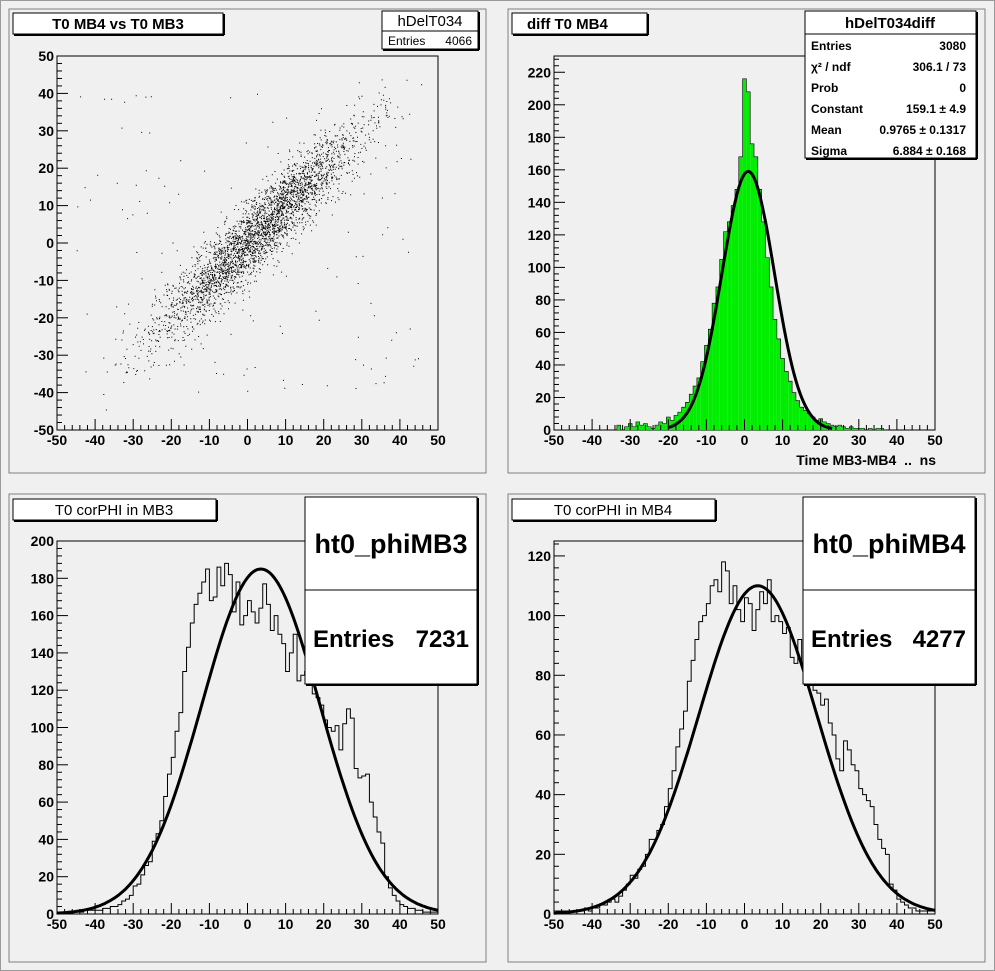 The width and height of the screenshot is (995, 971). I want to click on histogram-outline, so click(247, 737).